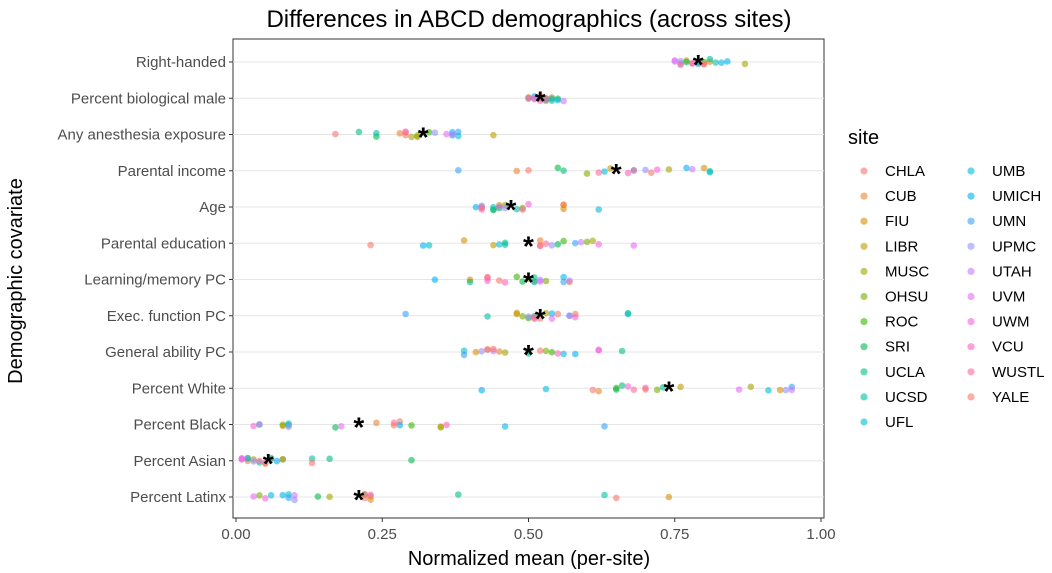 The height and width of the screenshot is (573, 1052). What do you see at coordinates (905, 372) in the screenshot?
I see `legend-label: UCLA` at bounding box center [905, 372].